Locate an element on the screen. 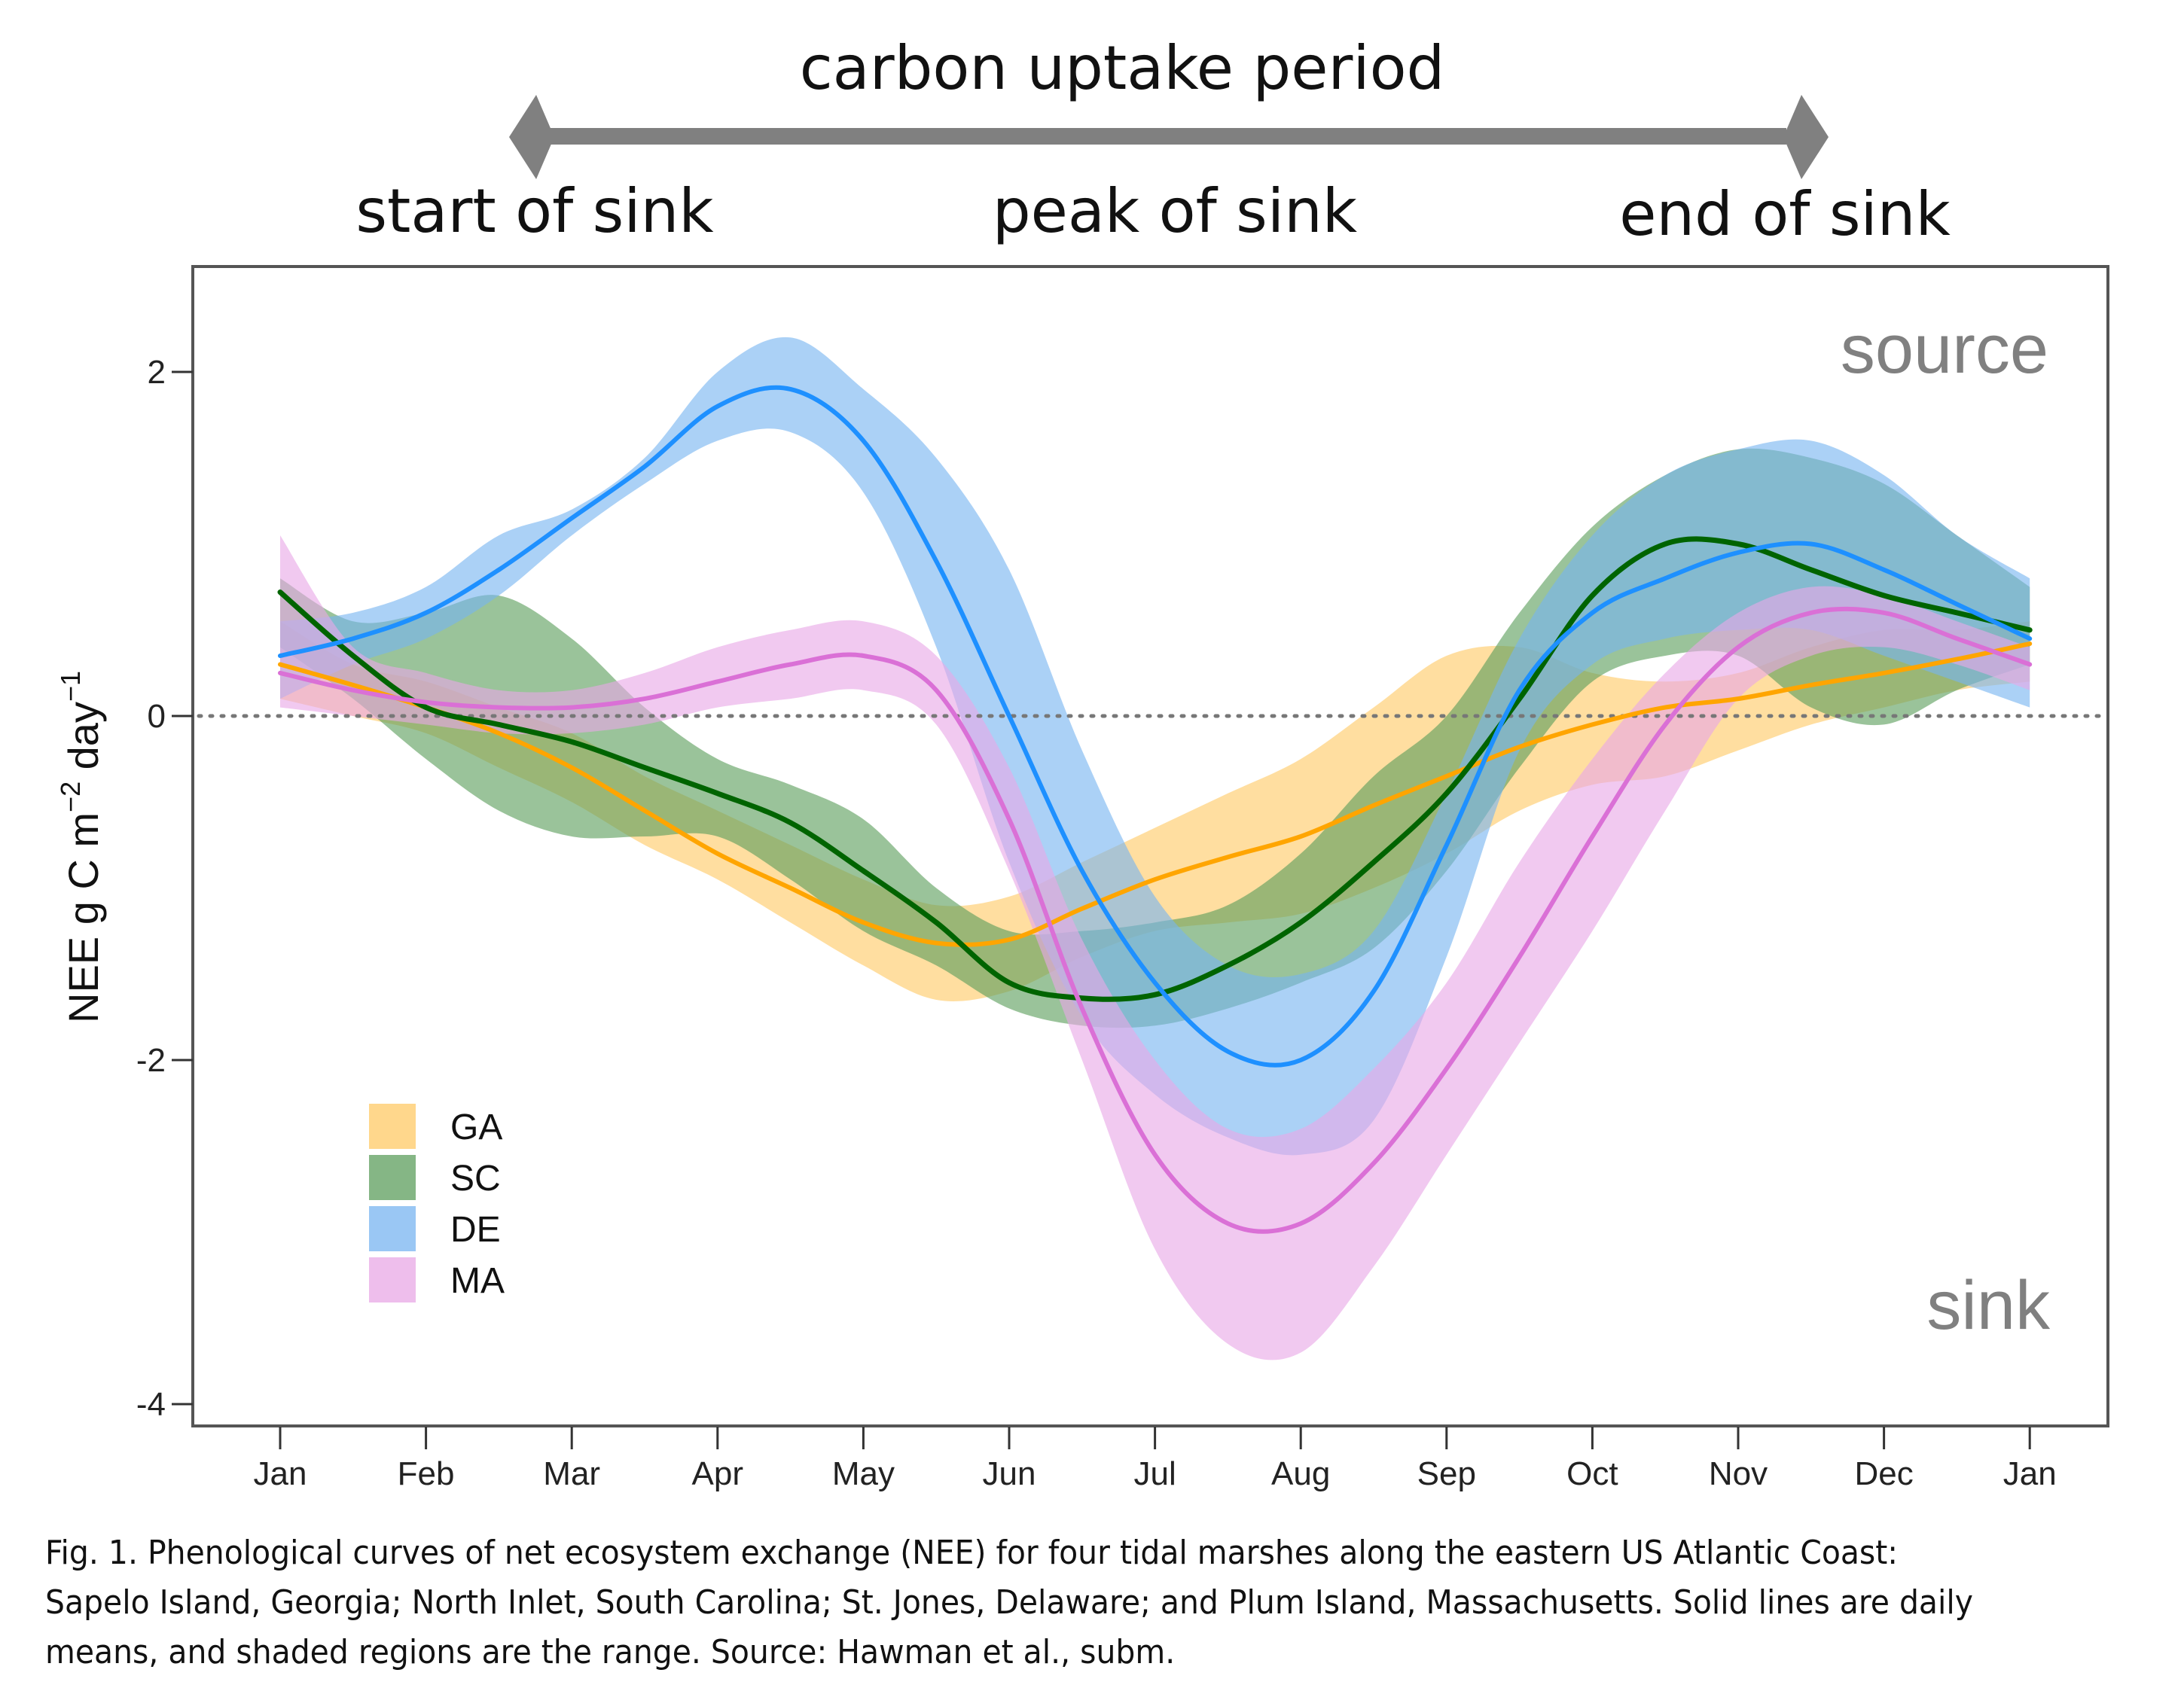 The image size is (2184, 1697). x-tick-label: Jul is located at coordinates (1154, 1474).